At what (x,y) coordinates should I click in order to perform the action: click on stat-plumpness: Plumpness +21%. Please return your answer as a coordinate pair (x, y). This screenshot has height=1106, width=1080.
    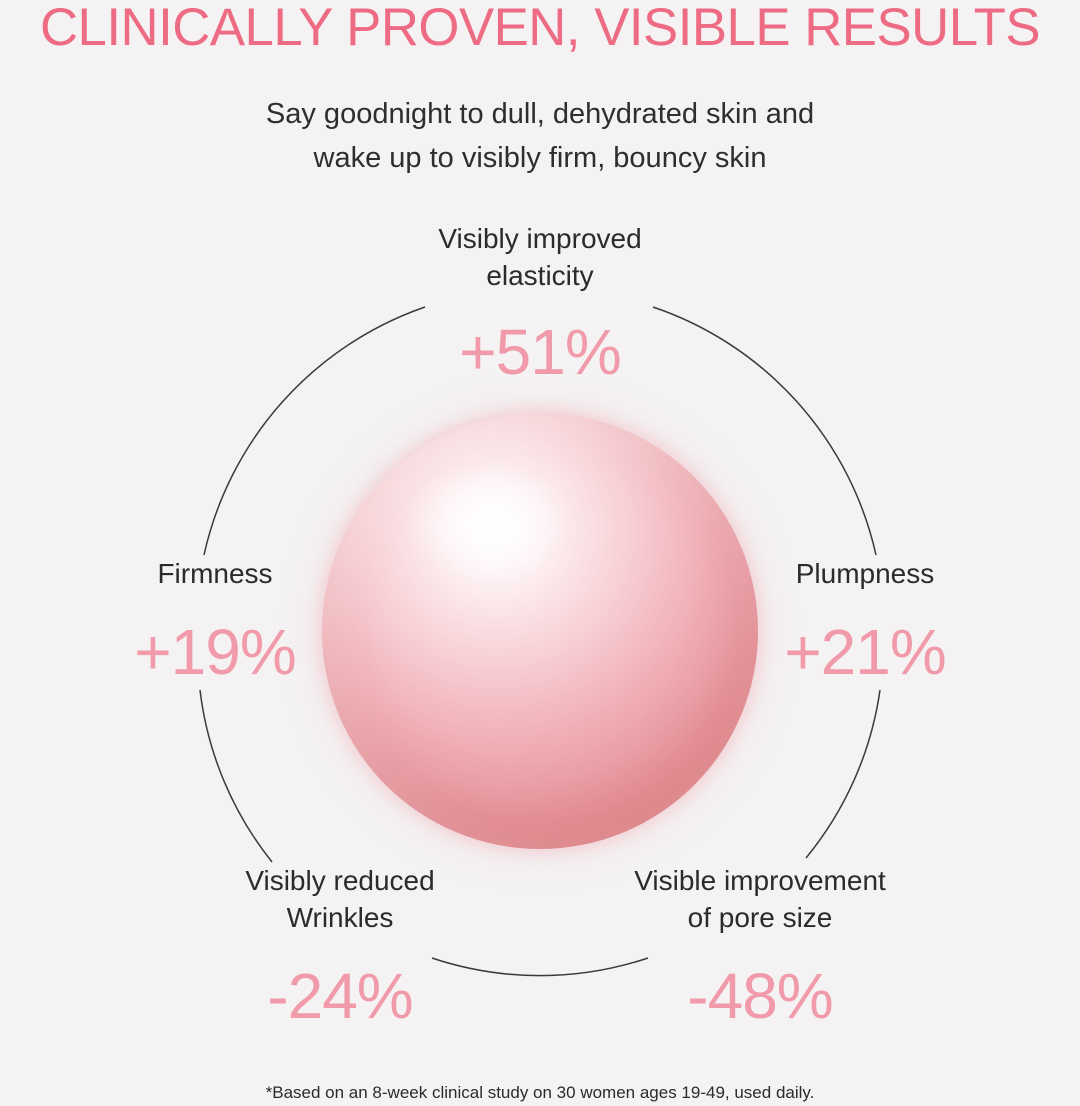
    Looking at the image, I should click on (865, 623).